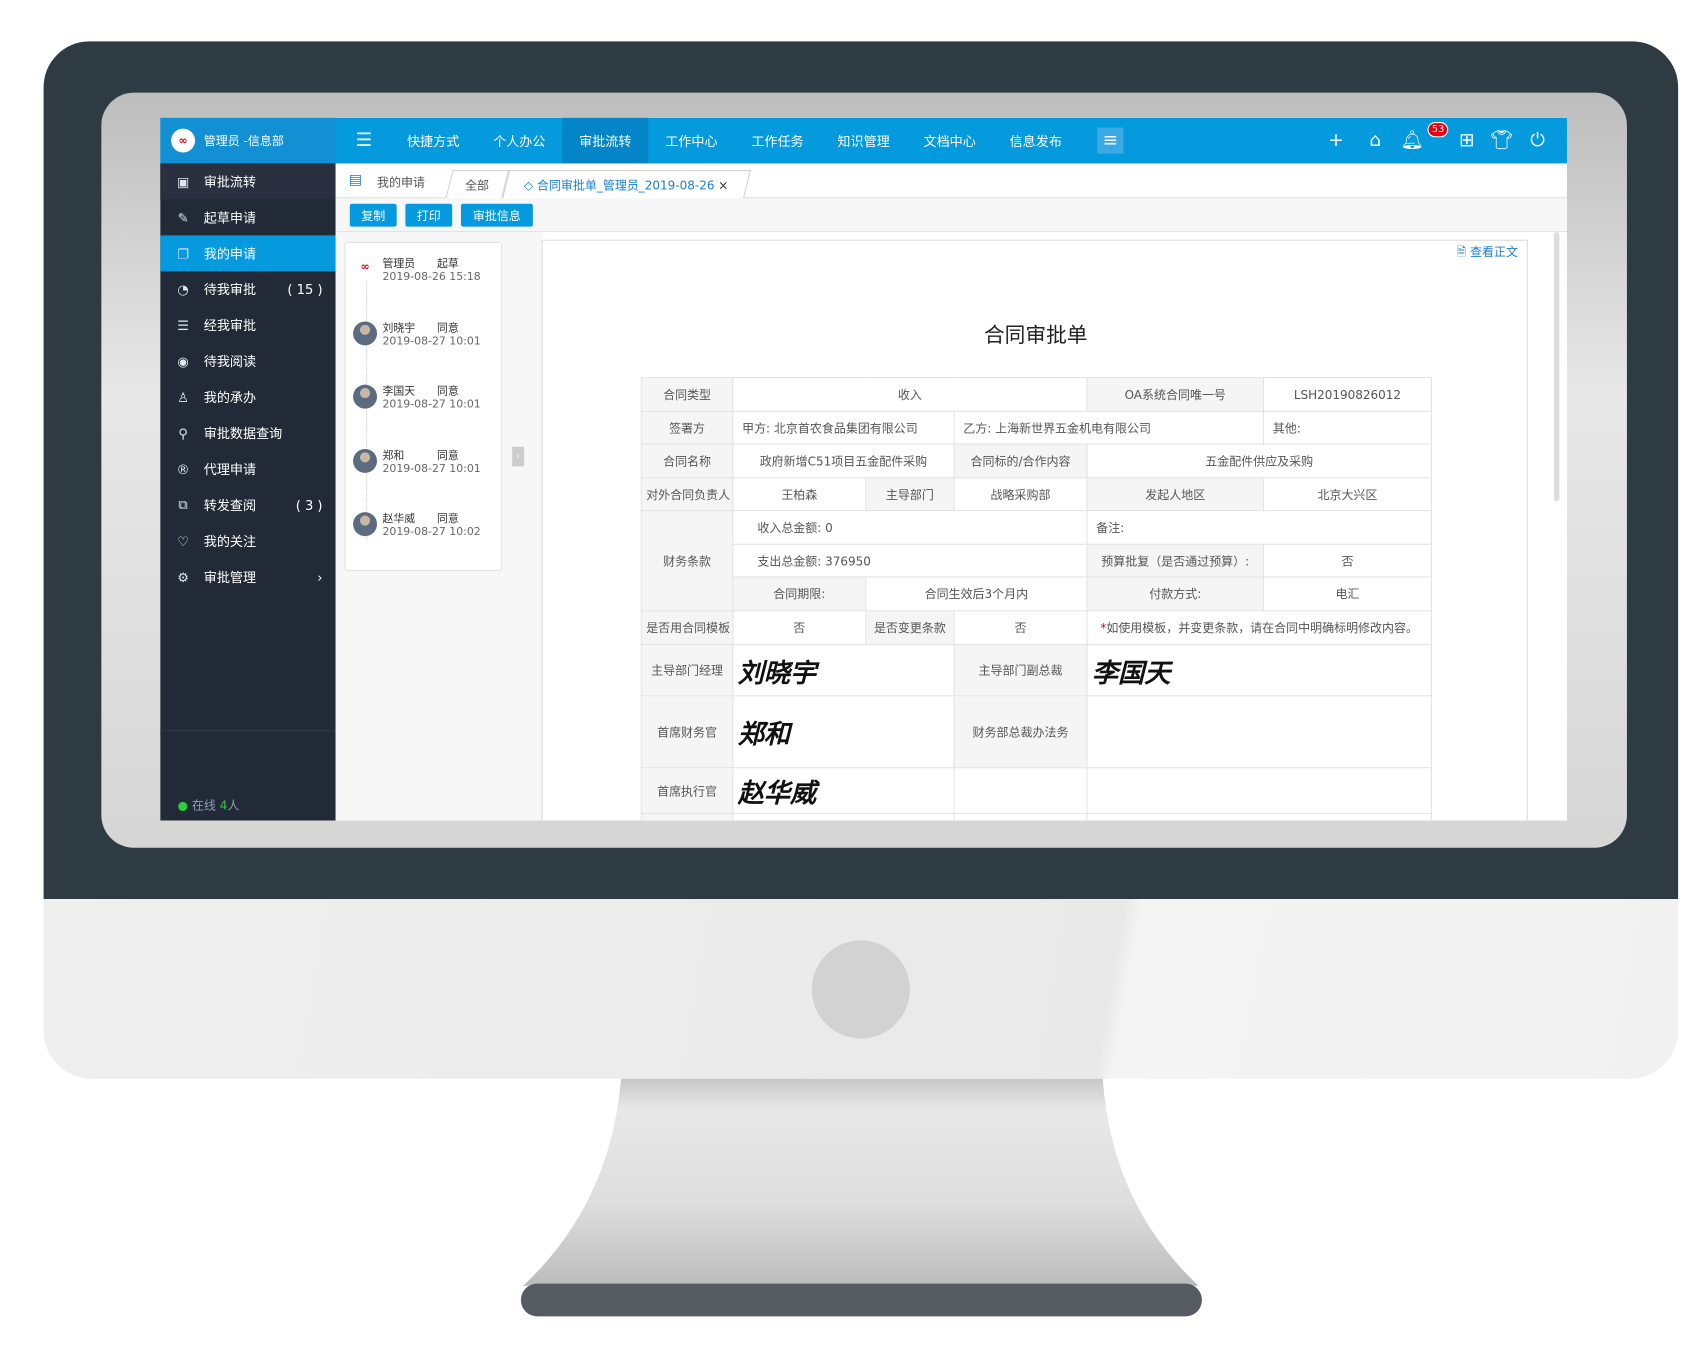 Image resolution: width=1700 pixels, height=1350 pixels. I want to click on home-icon: ⌂, so click(1375, 140).